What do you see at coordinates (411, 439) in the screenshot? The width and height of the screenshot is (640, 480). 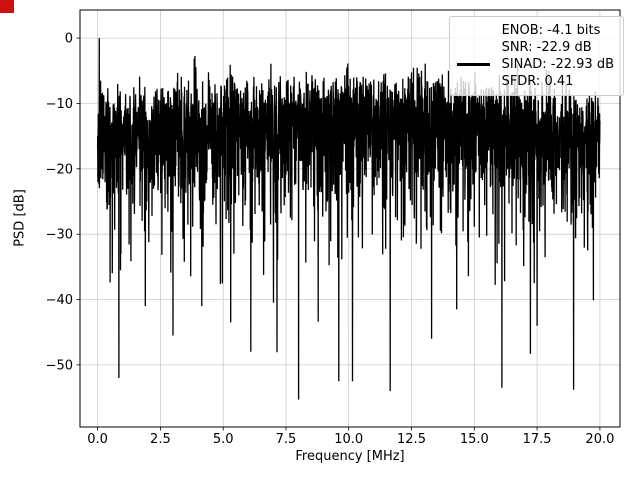 I see `x-tick-label: 12.5` at bounding box center [411, 439].